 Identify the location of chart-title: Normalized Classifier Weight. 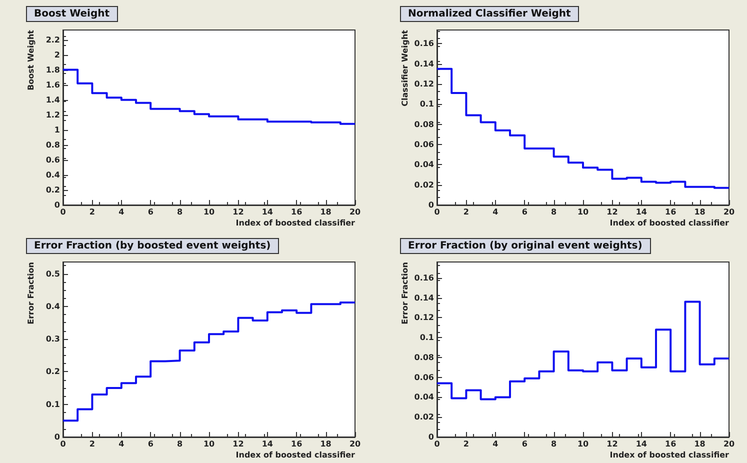
(490, 14).